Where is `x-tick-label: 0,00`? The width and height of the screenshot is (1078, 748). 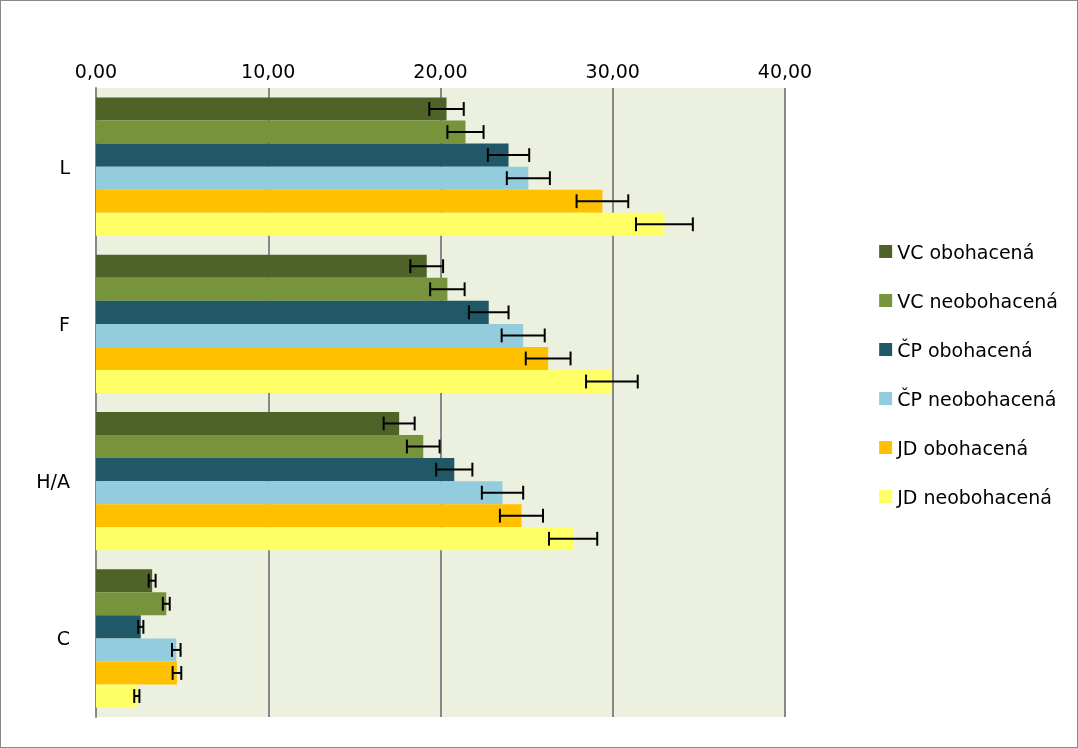 x-tick-label: 0,00 is located at coordinates (96, 70).